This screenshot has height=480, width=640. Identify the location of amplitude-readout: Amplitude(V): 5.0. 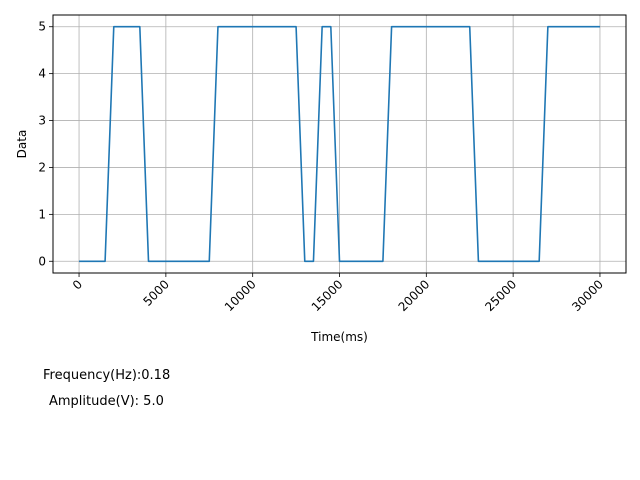
(106, 401).